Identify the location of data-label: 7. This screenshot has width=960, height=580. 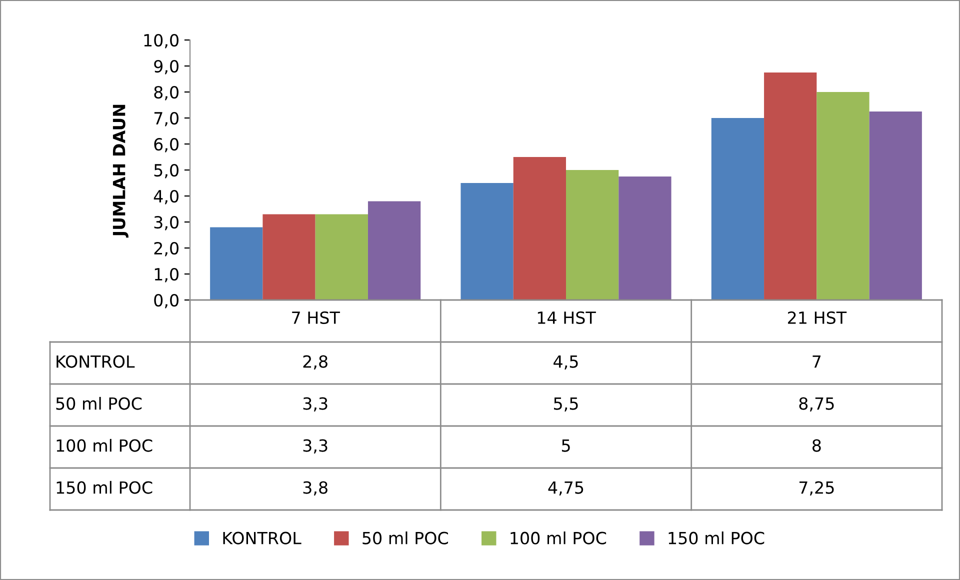
(816, 361).